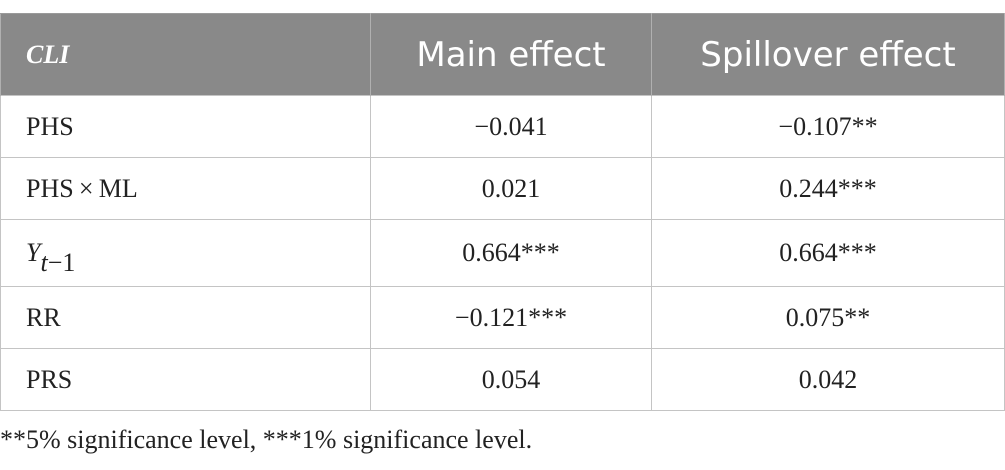  I want to click on cell-spillover-prs: 0.042, so click(828, 379).